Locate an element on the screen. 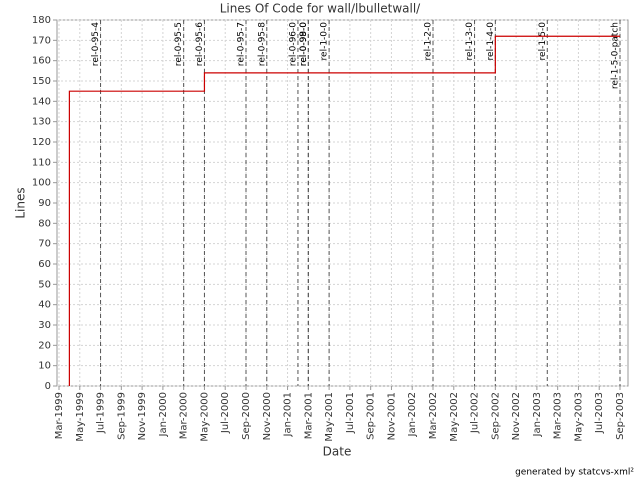 The width and height of the screenshot is (640, 480). x-tick-label: Mar-2003 is located at coordinates (558, 415).